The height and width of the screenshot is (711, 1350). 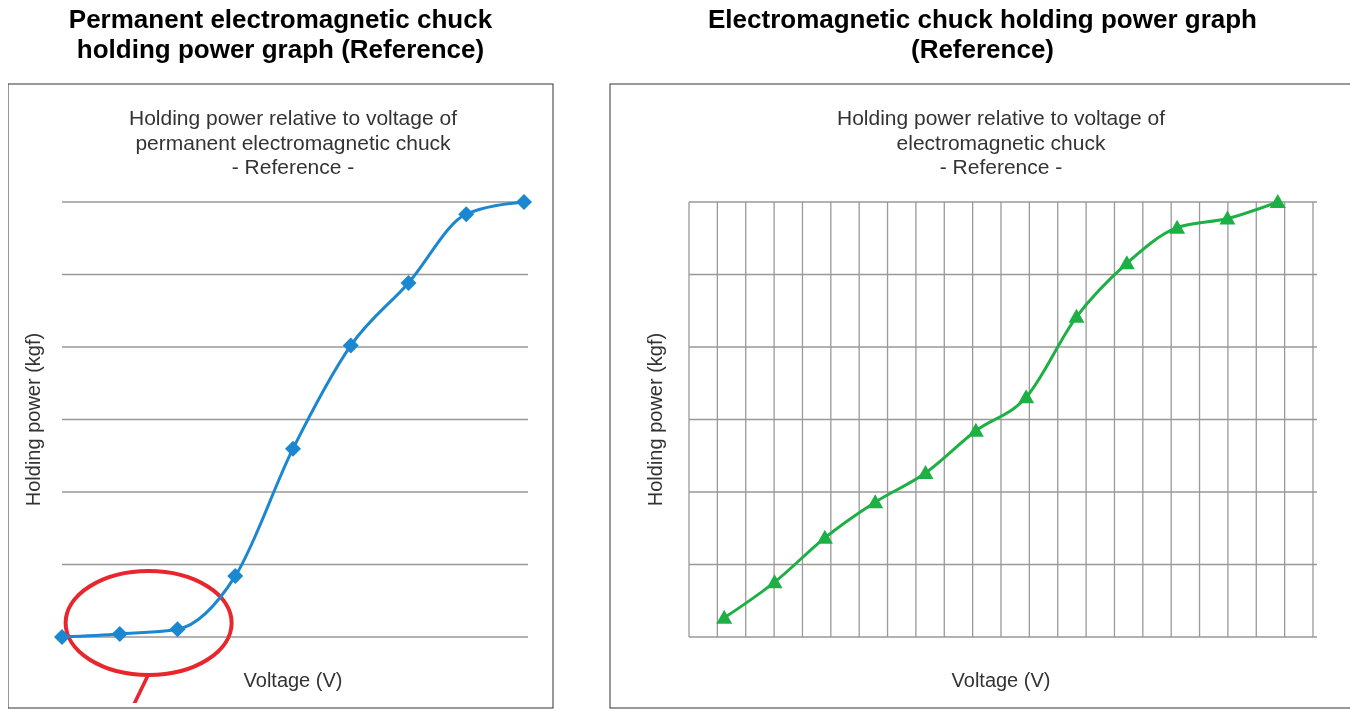 I want to click on chart-subtitle: Holding power relative to voltage of electromagnetic chuck - Reference -, so click(x=1001, y=142).